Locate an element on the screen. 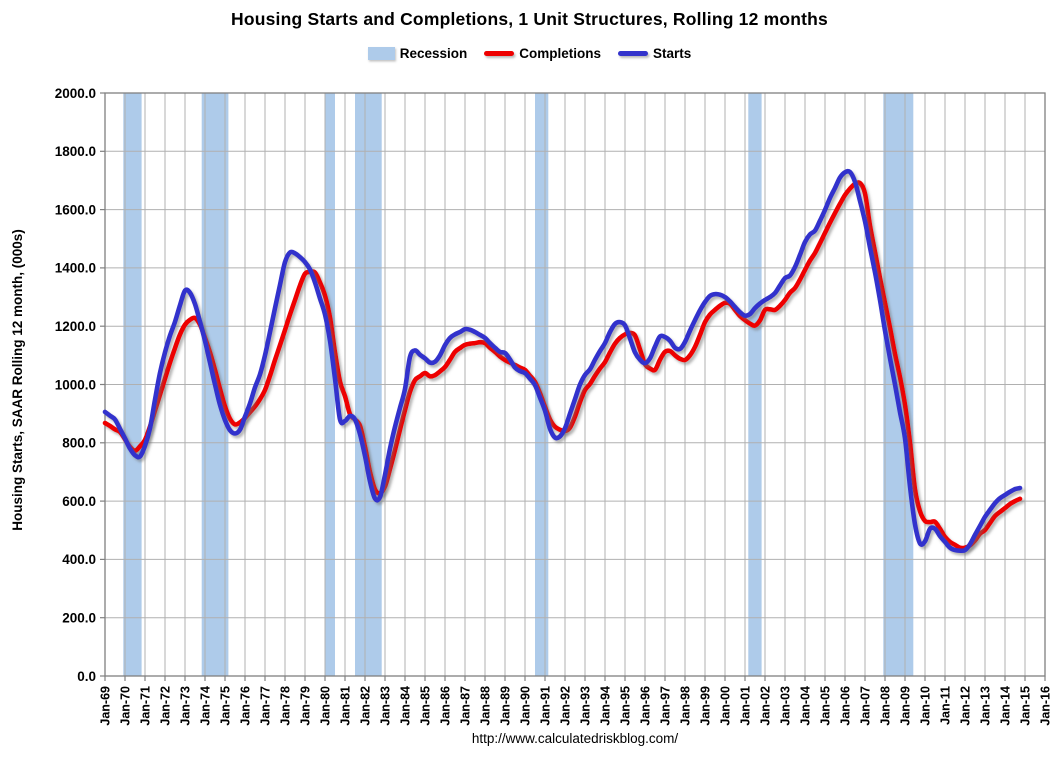  svg-text: 0.0 is located at coordinates (86, 676).